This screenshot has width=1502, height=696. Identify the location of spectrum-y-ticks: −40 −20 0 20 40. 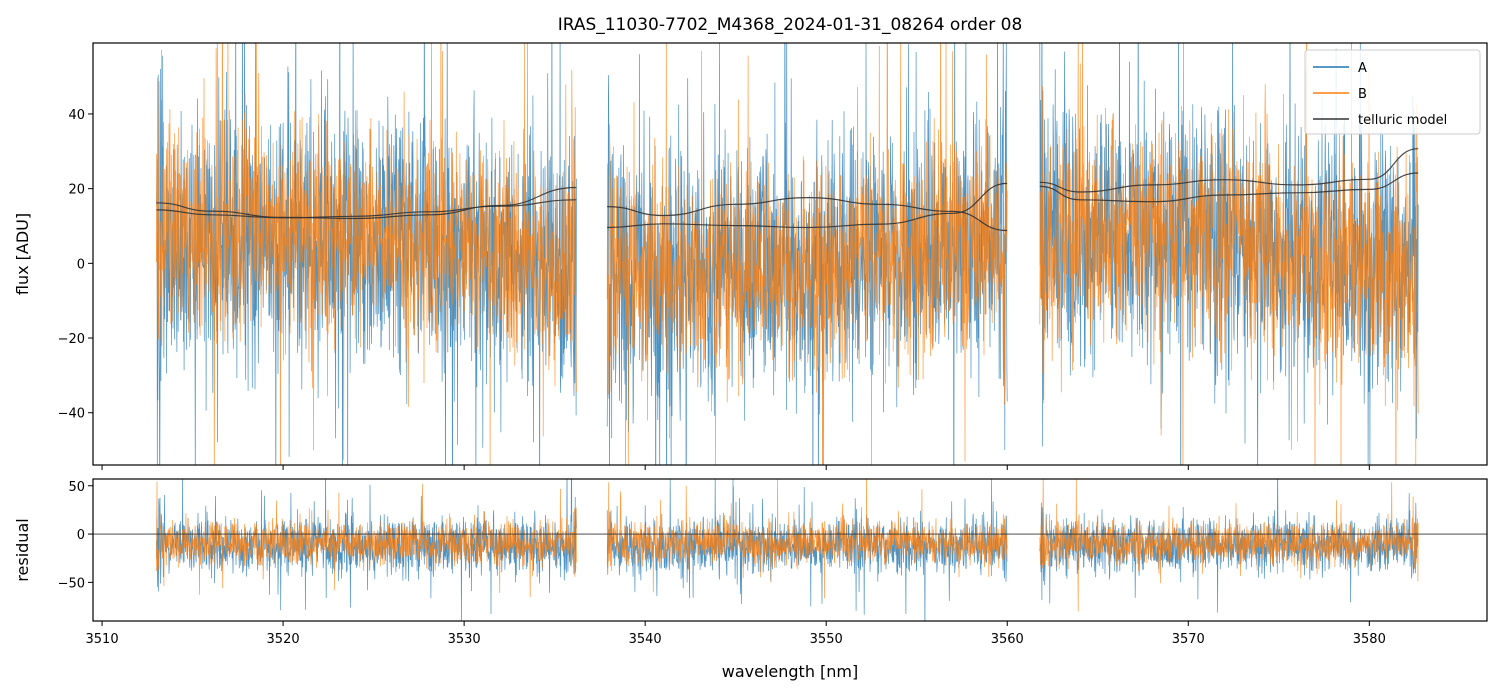
(75, 265).